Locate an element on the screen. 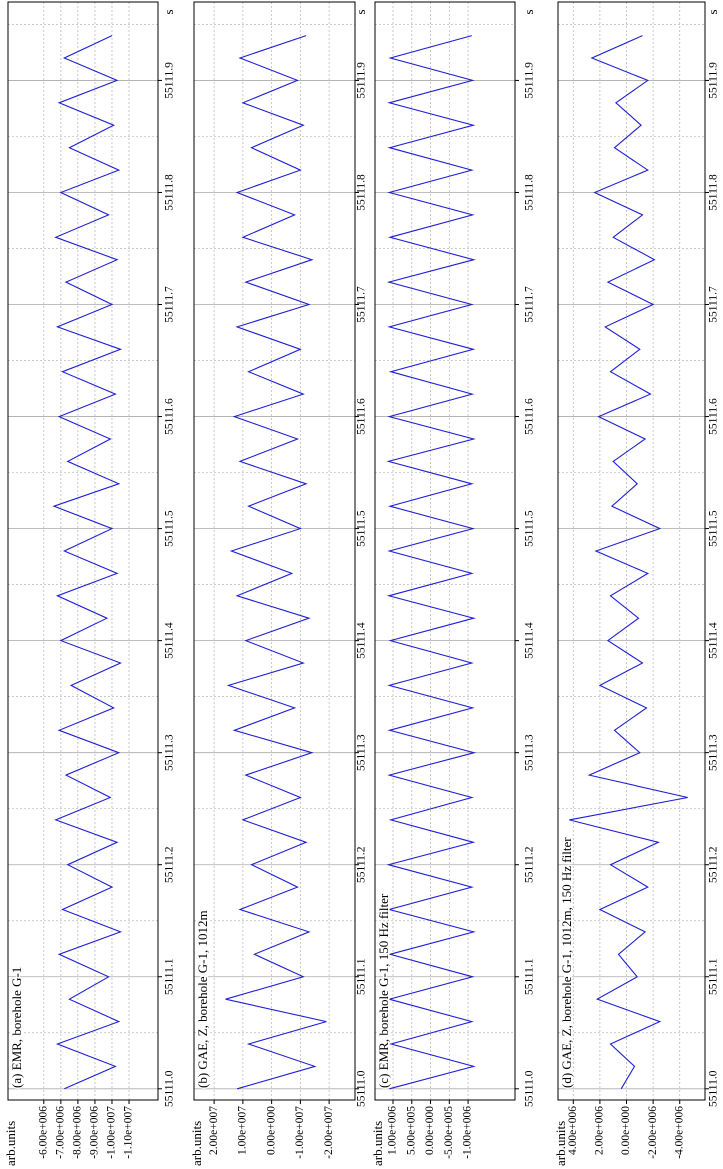 The image size is (723, 1169). y-tick-label: 2.00e+007 is located at coordinates (214, 1130).